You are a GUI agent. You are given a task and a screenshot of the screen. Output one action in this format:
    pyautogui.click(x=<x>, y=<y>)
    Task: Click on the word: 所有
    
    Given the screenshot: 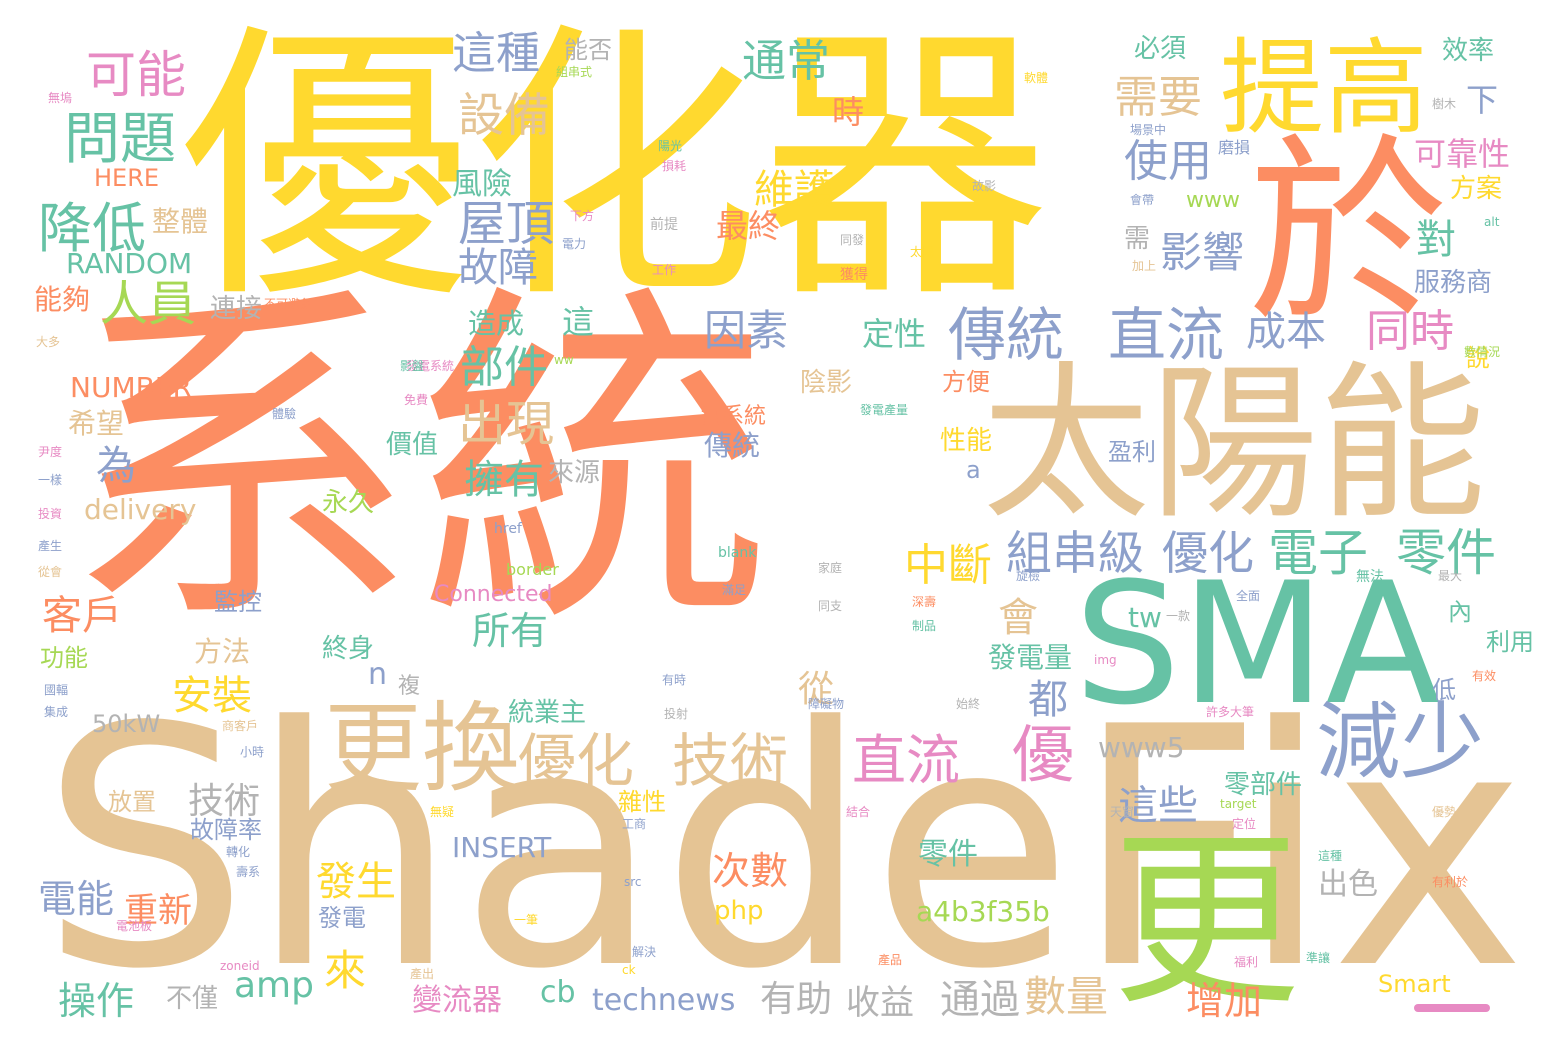 What is the action you would take?
    pyautogui.click(x=510, y=631)
    